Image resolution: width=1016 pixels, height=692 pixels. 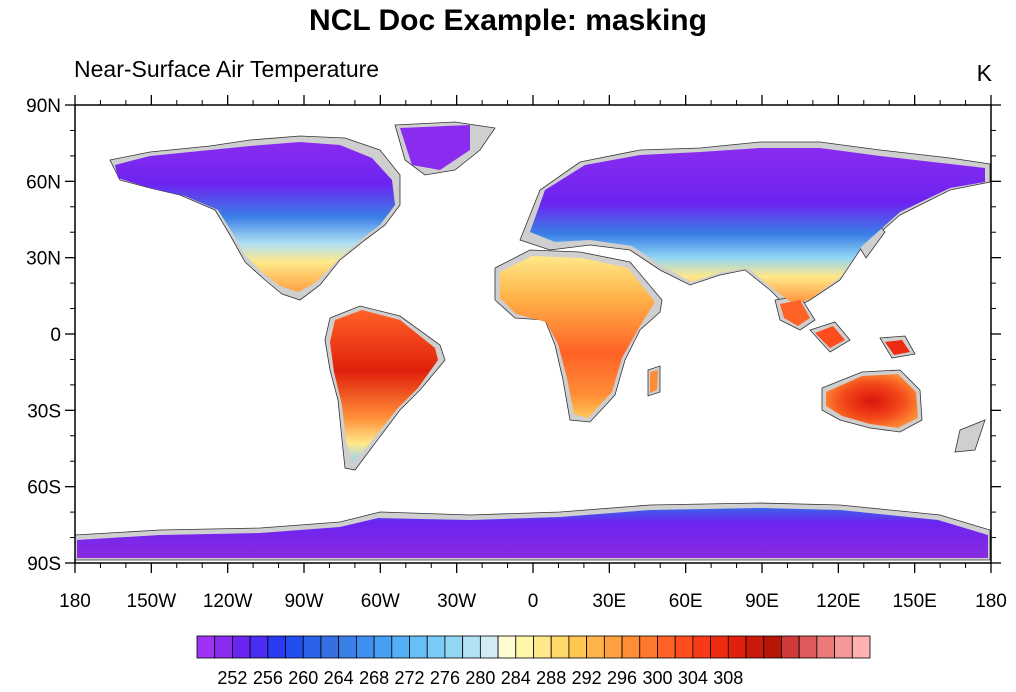 I want to click on colorbar-label: 308, so click(x=728, y=678).